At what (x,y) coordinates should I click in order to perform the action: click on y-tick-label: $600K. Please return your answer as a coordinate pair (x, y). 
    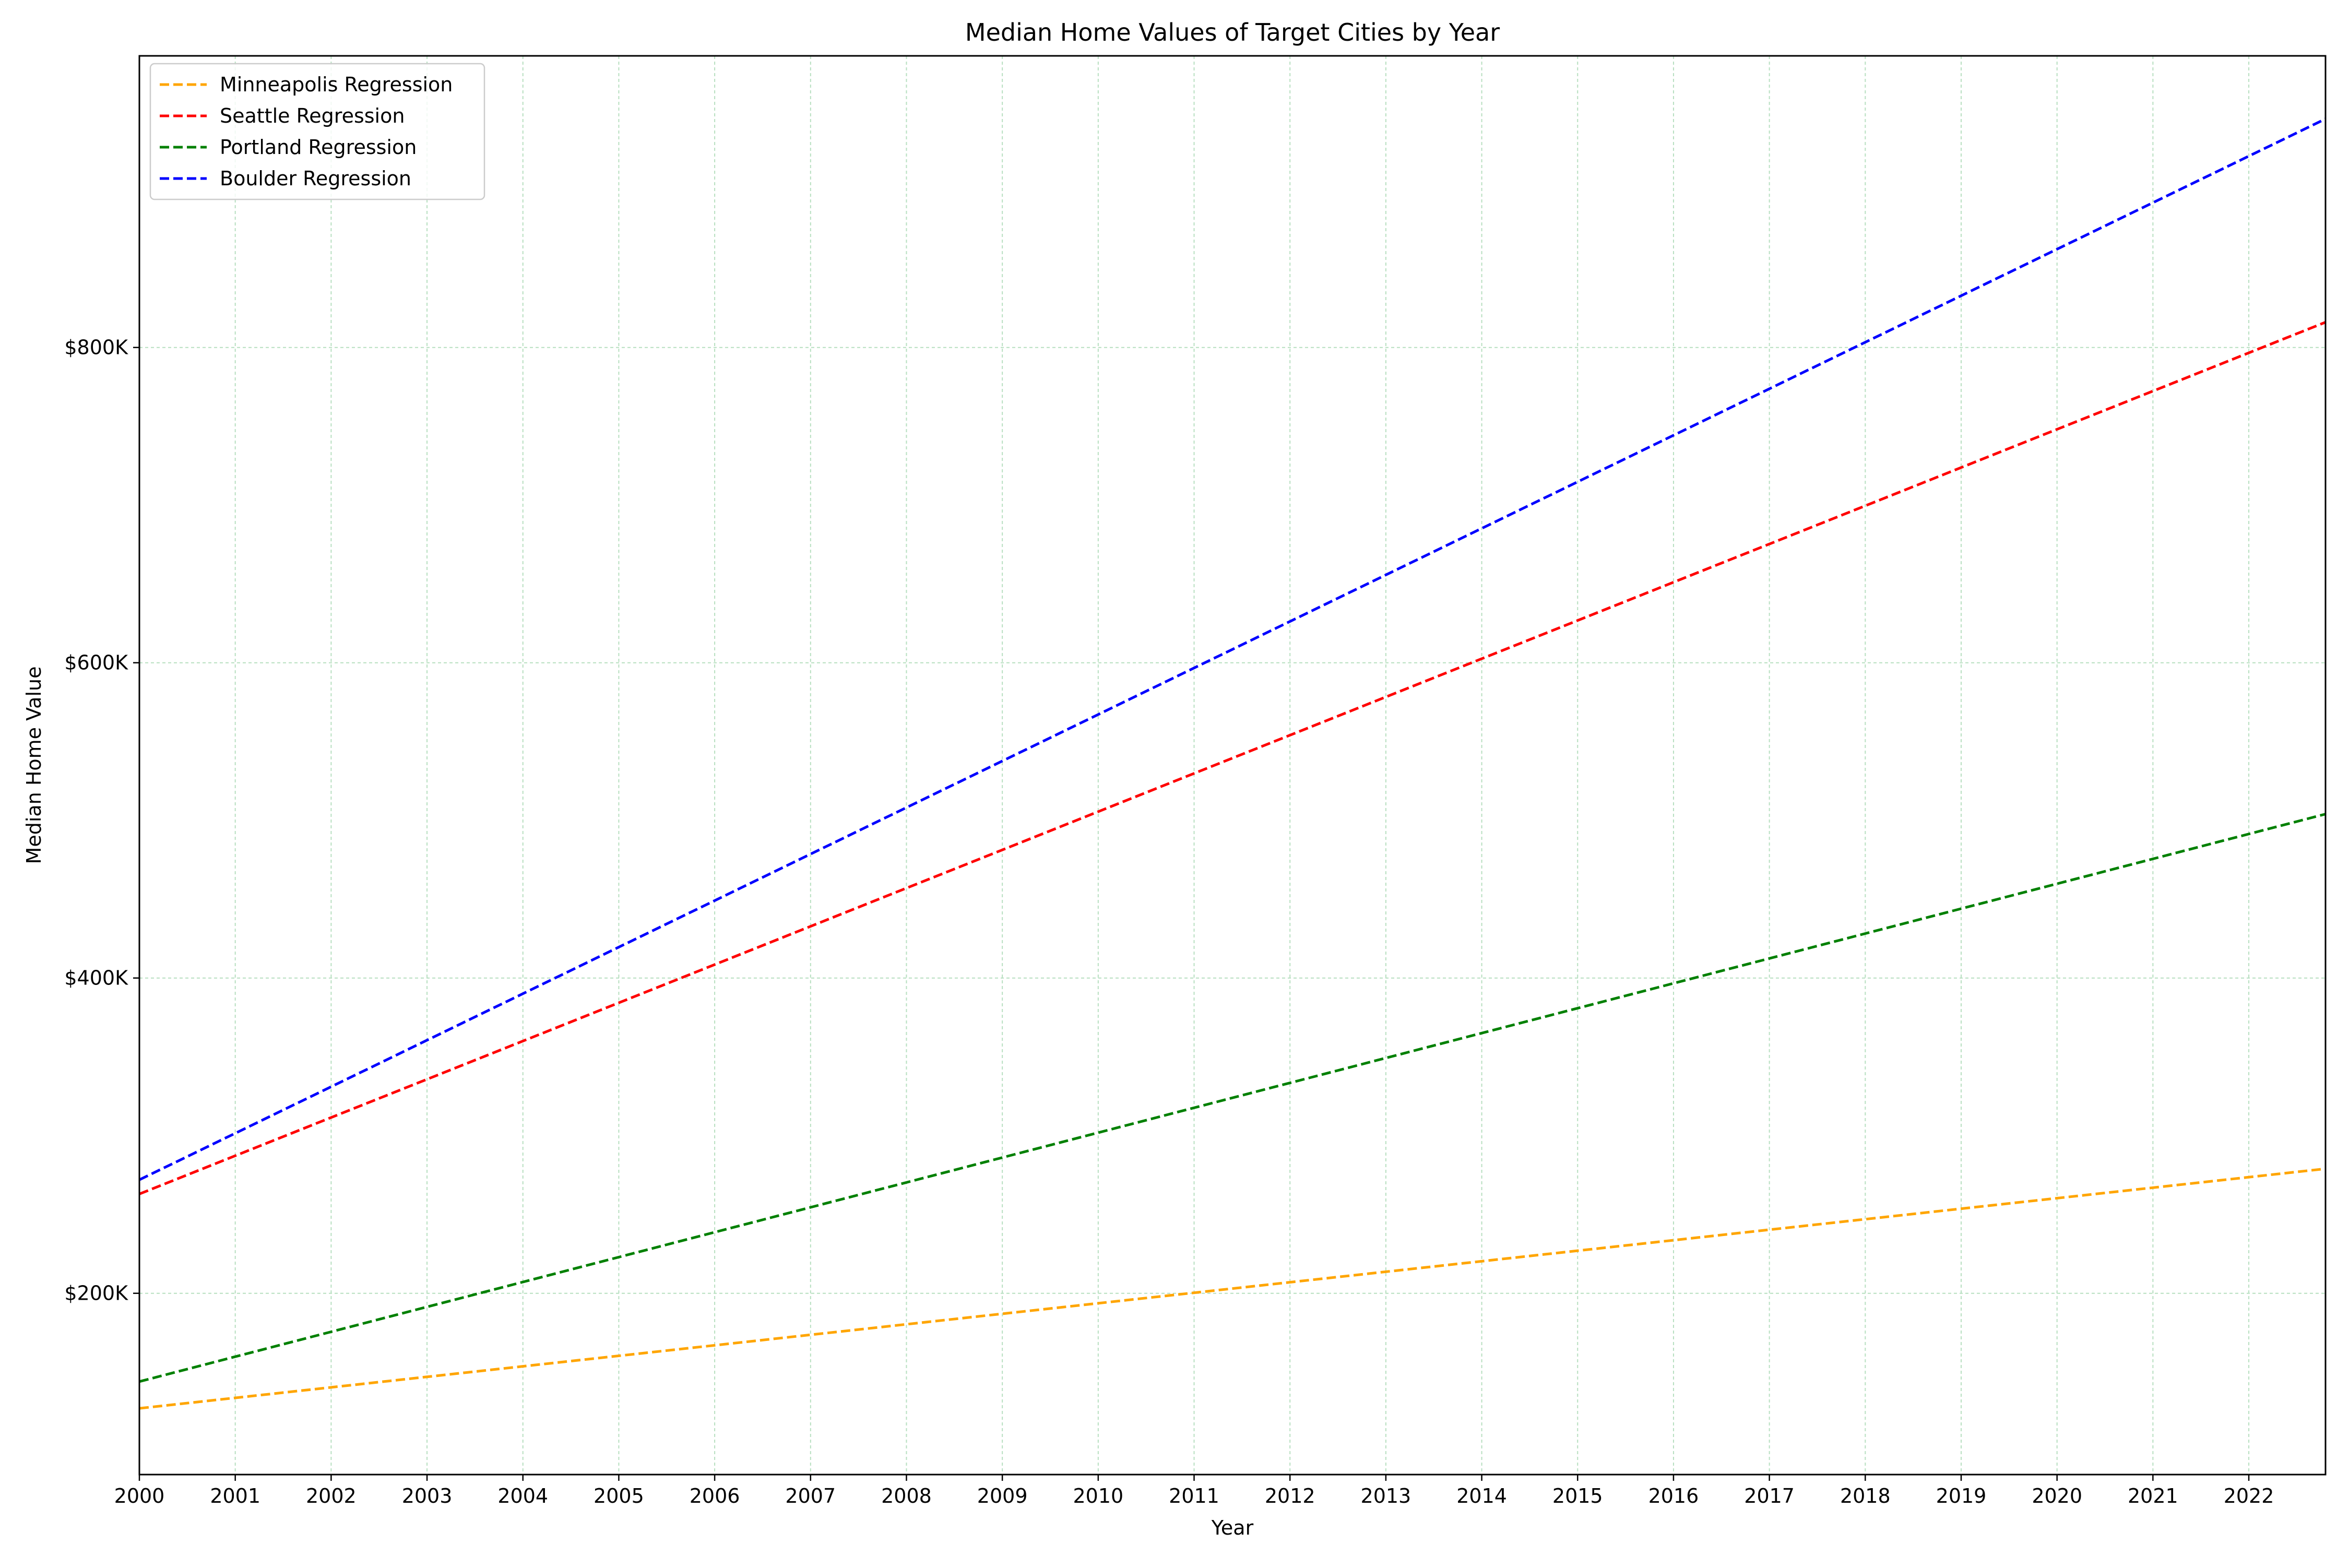
    Looking at the image, I should click on (96, 662).